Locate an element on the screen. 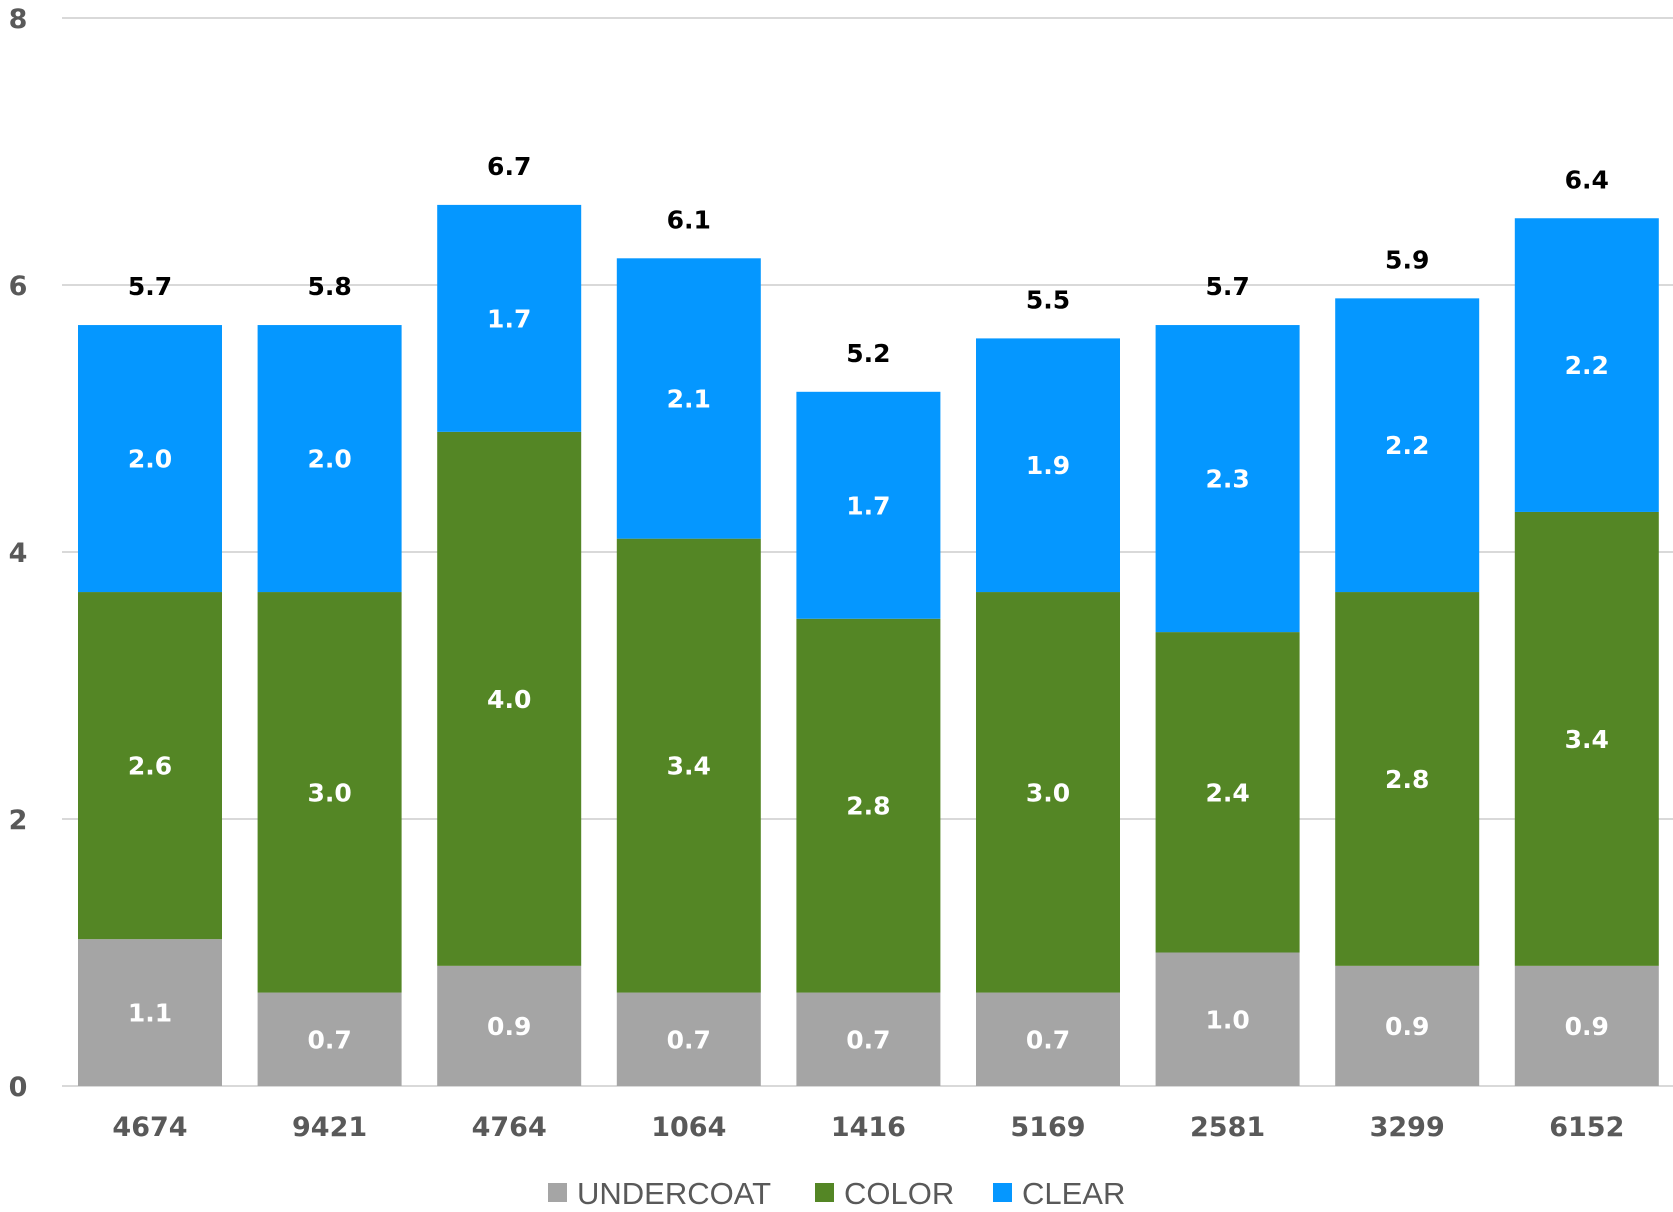 This screenshot has height=1212, width=1673. total-label: 5.5 is located at coordinates (1048, 299).